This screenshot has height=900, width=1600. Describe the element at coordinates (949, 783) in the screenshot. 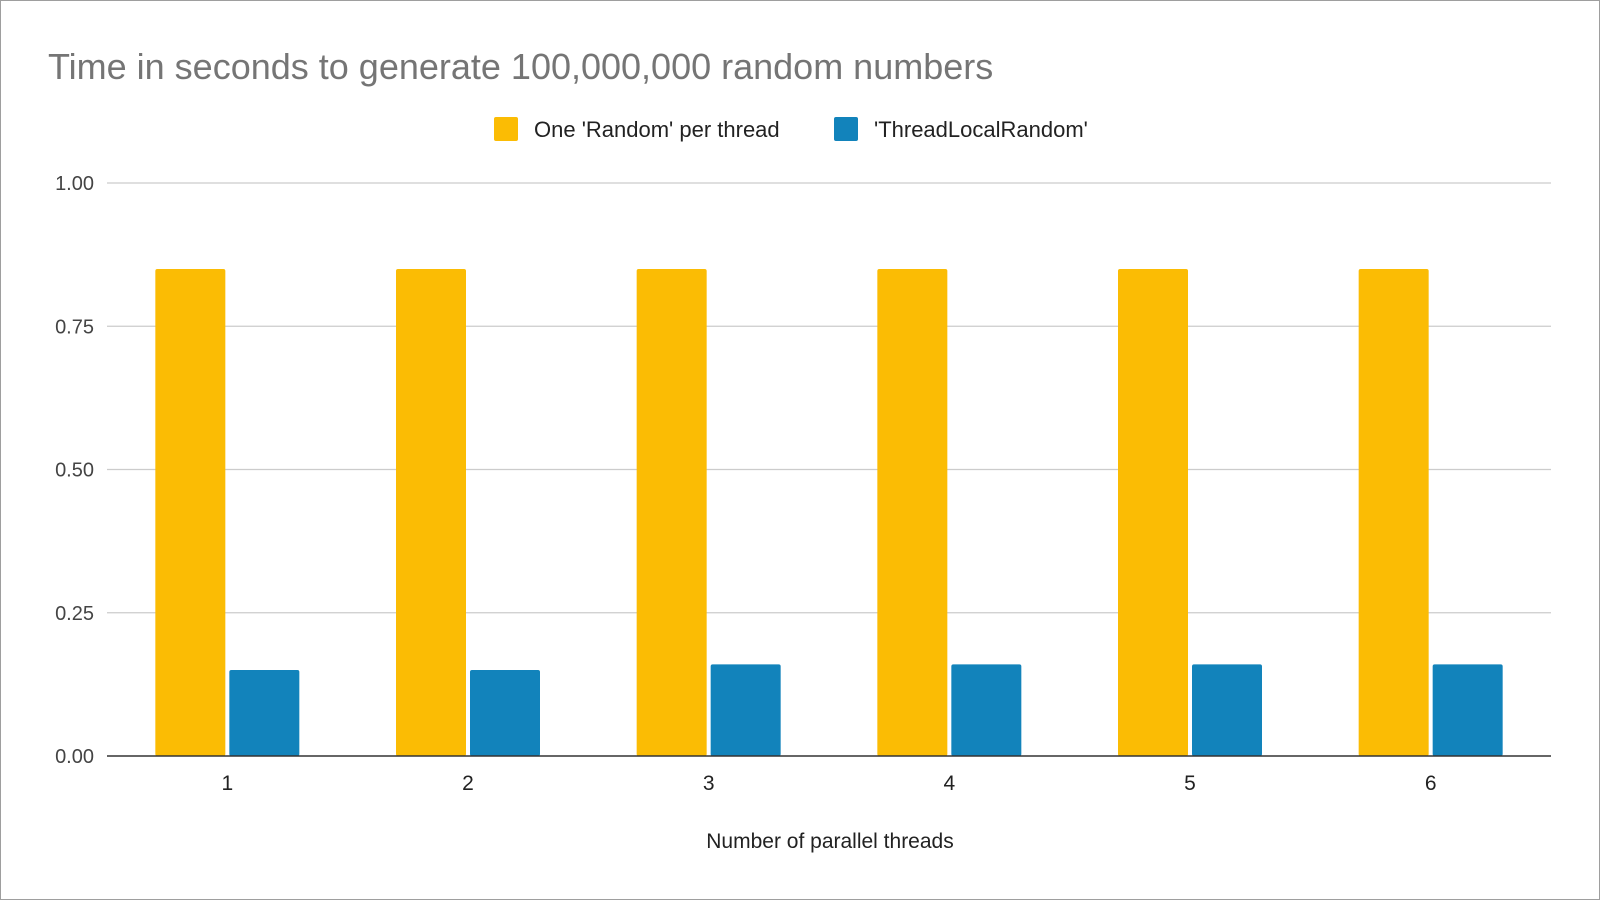

I see `x-tick-label: 4` at that location.